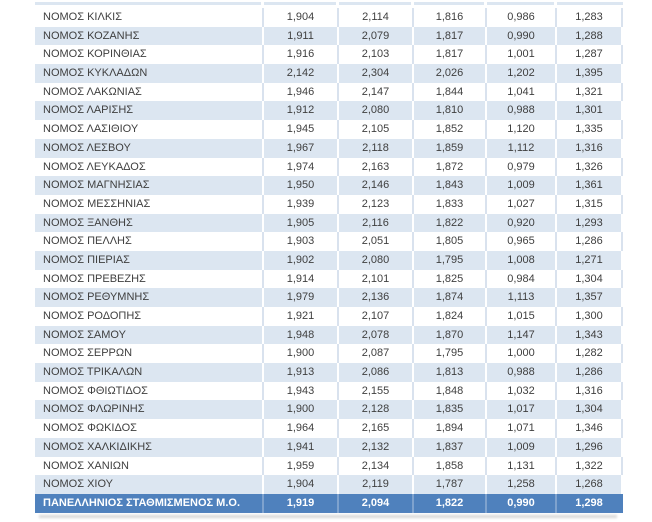 The height and width of the screenshot is (522, 652). I want to click on value-cell-5: 1,298, so click(589, 503).